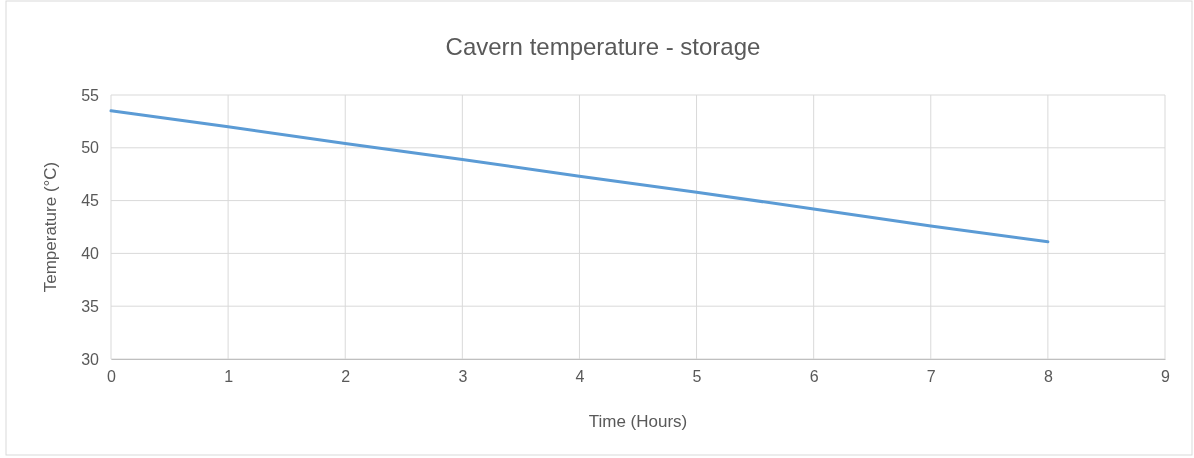 This screenshot has height=458, width=1194. What do you see at coordinates (931, 377) in the screenshot?
I see `x-tick-label: 7` at bounding box center [931, 377].